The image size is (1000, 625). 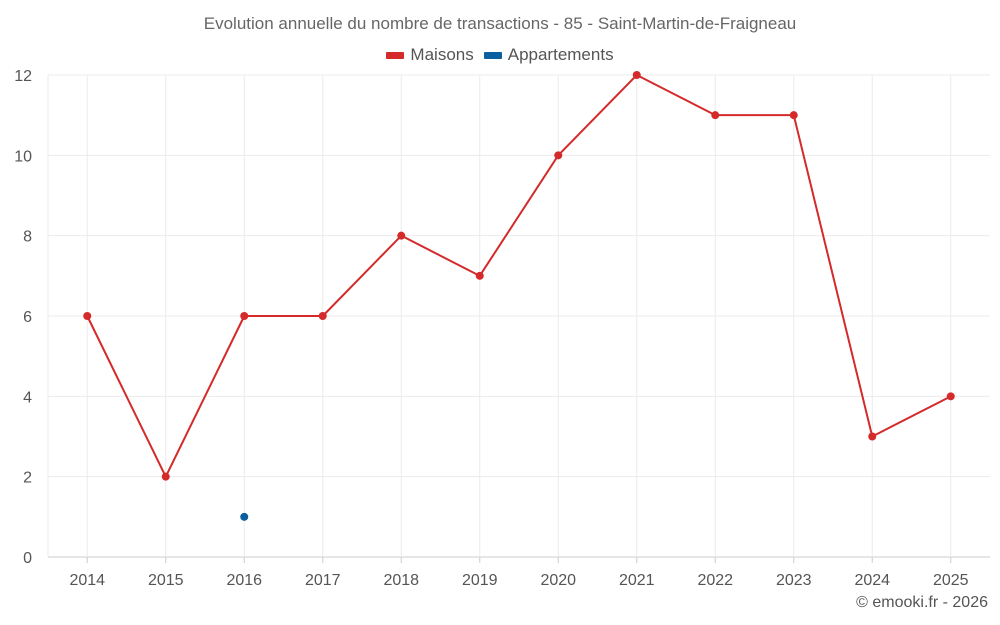 What do you see at coordinates (558, 580) in the screenshot?
I see `x-tick-label: 2020` at bounding box center [558, 580].